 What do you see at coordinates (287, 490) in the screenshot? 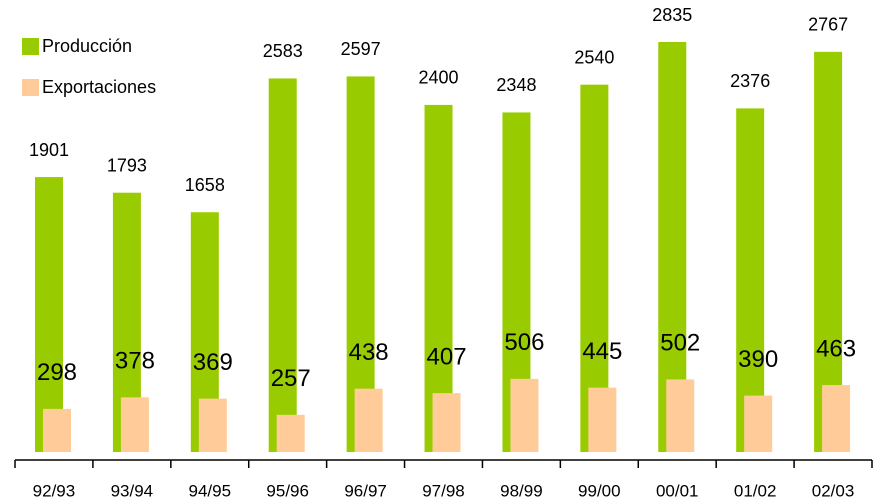
I see `x-tick-label: 95/96` at bounding box center [287, 490].